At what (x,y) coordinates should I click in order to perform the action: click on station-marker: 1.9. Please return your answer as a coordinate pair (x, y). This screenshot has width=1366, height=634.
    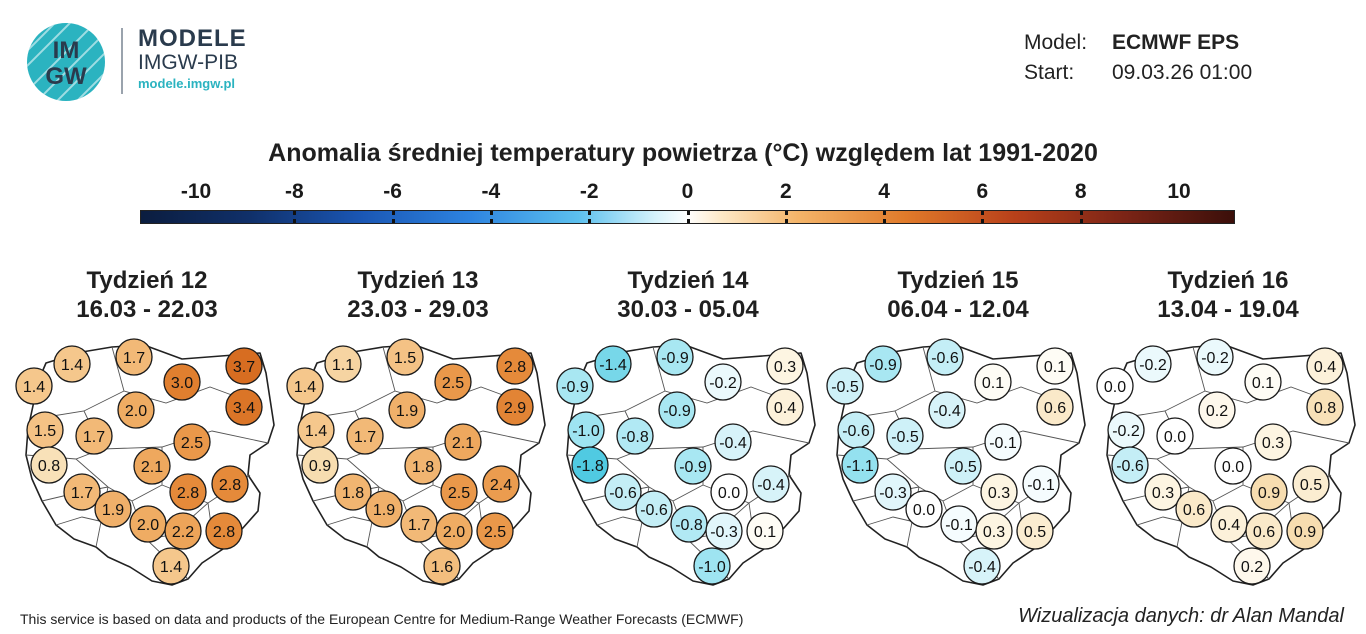
    Looking at the image, I should click on (384, 509).